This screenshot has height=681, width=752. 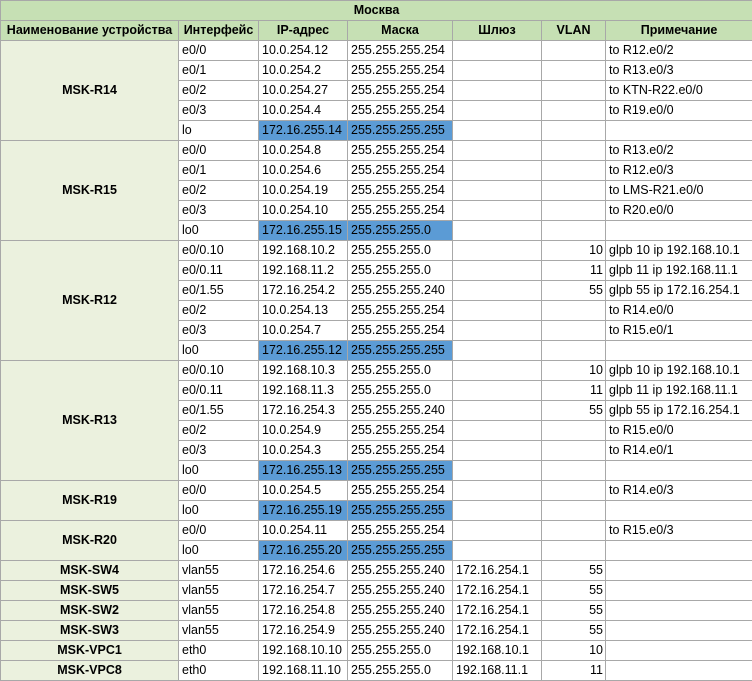 I want to click on ip-cell: 172.16.254.8, so click(x=303, y=611).